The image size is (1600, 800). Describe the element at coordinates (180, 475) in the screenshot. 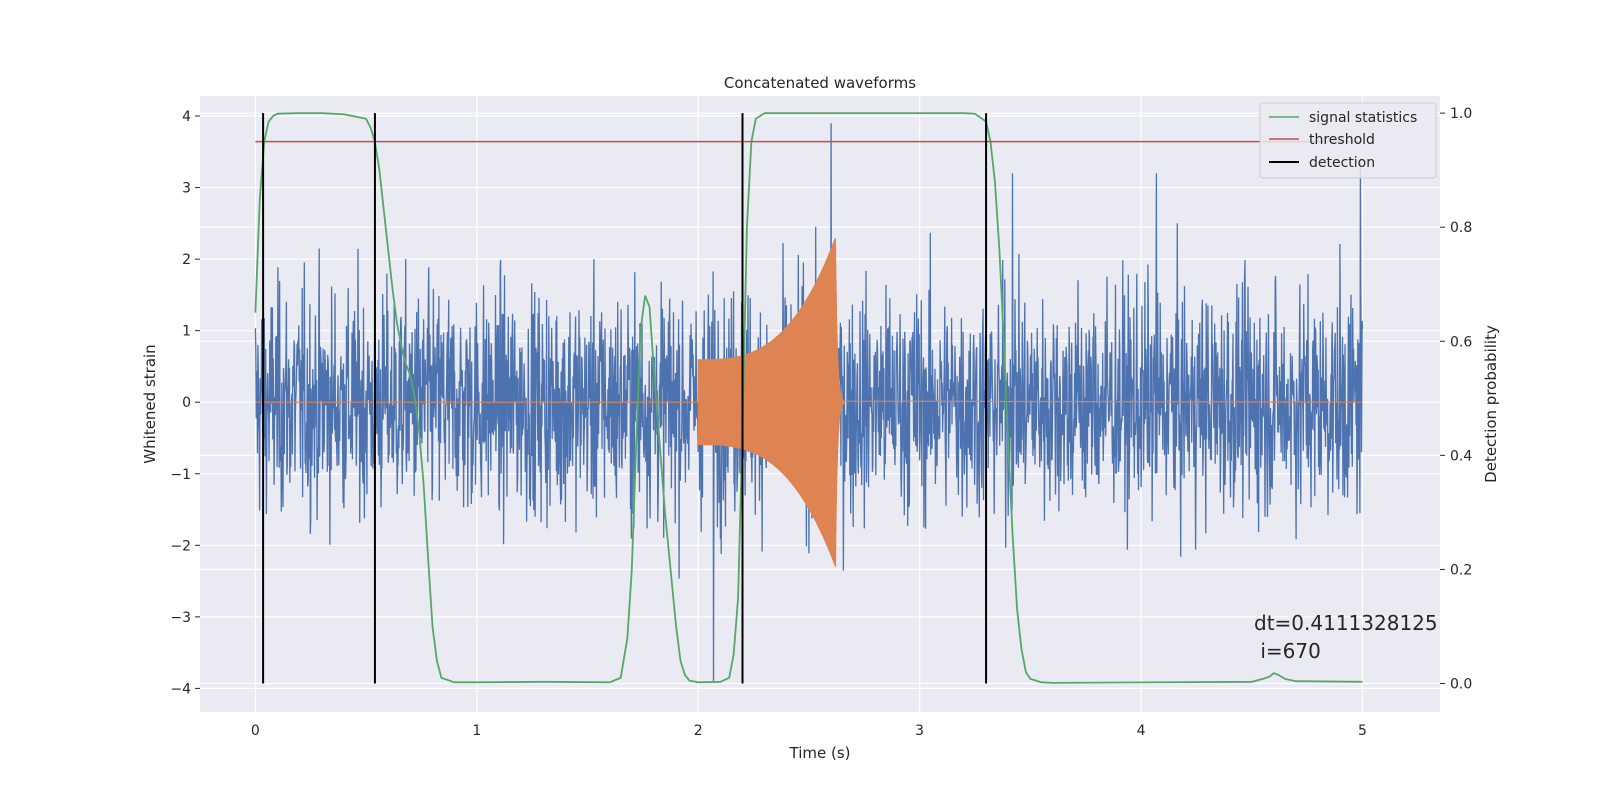

I see `y-tick-label: −1` at that location.